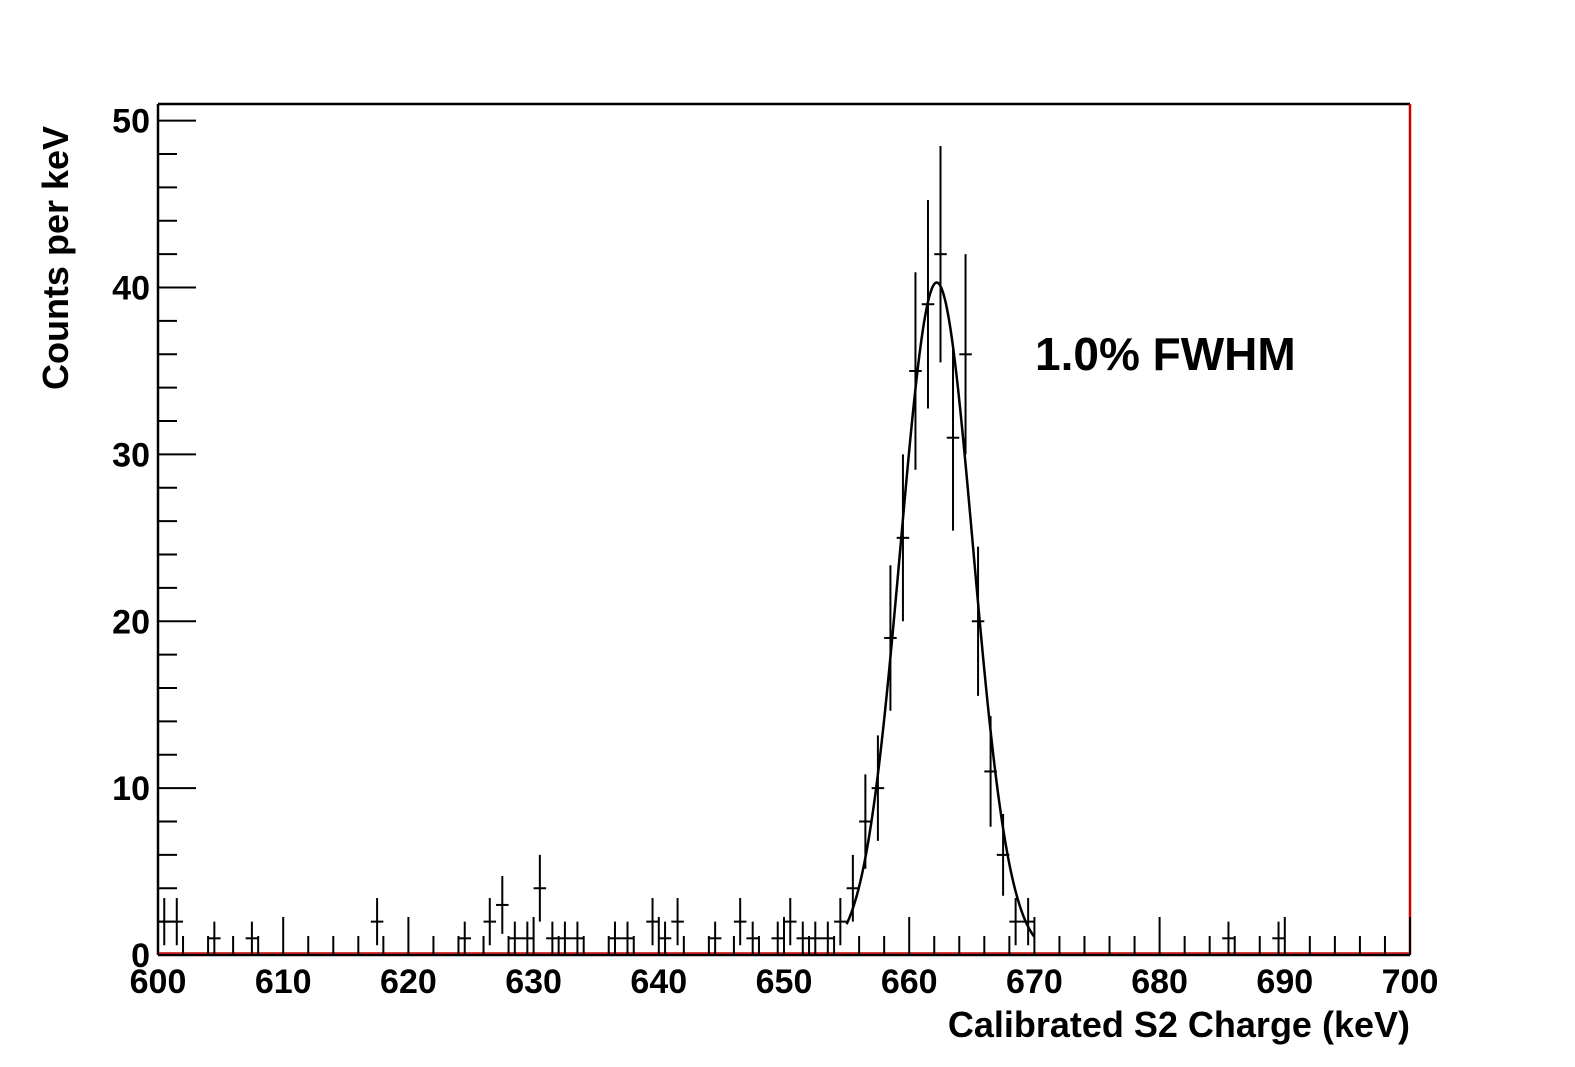  Describe the element at coordinates (909, 982) in the screenshot. I see `x-tick-label: 660` at that location.